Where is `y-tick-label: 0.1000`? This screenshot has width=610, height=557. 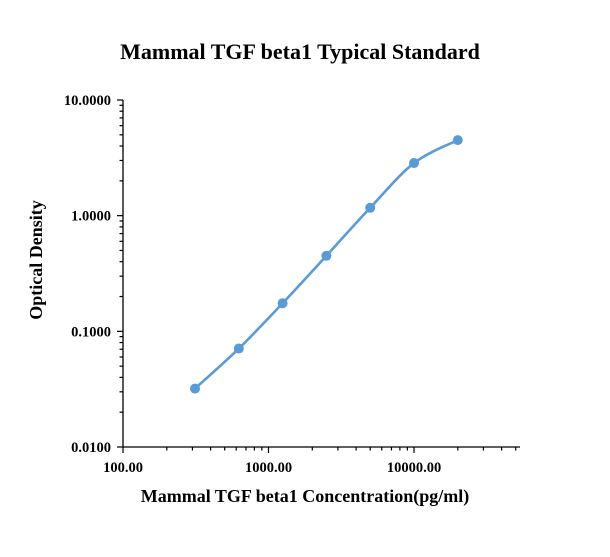
y-tick-label: 0.1000 is located at coordinates (91, 332).